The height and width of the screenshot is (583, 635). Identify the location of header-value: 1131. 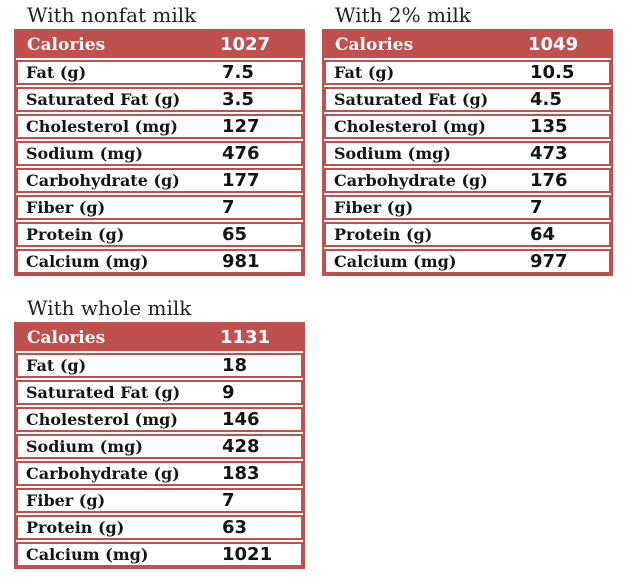
(245, 337).